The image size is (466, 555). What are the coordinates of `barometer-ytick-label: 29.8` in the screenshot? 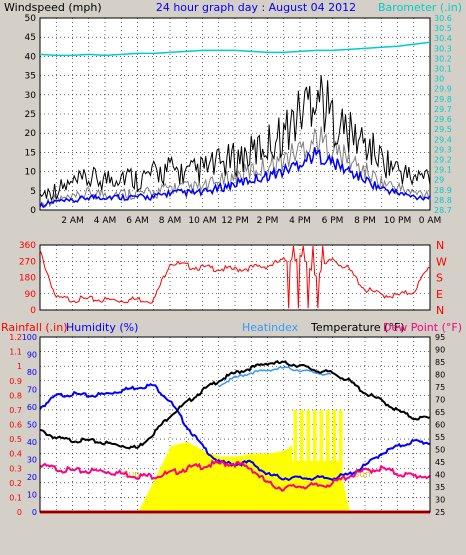 It's located at (443, 99).